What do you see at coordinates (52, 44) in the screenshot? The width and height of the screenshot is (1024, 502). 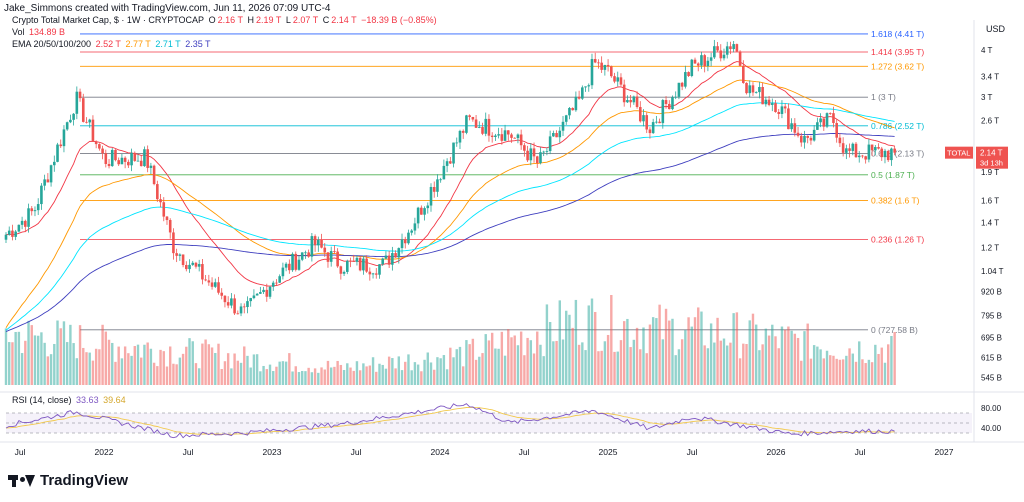 I see `ema-label: EMA 20/50/100/200` at bounding box center [52, 44].